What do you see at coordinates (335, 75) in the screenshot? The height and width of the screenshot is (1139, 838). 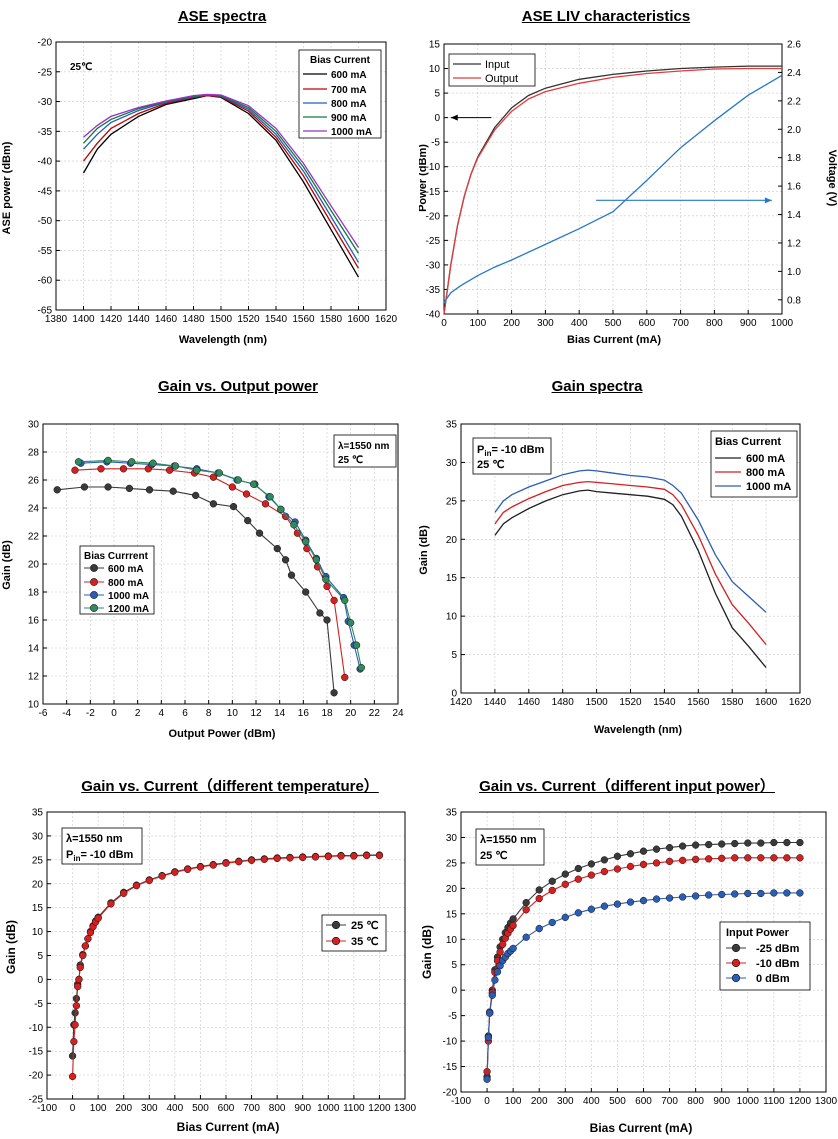 I see `legend-entry-600ma: 600 mA` at bounding box center [335, 75].